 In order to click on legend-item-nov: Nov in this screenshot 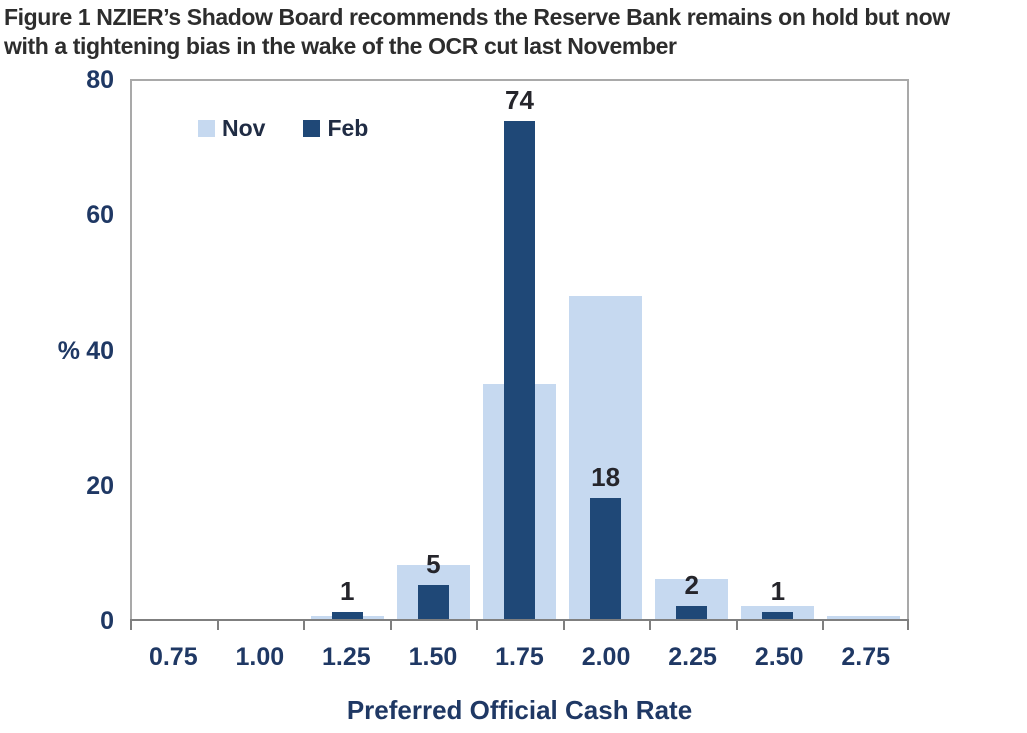, I will do `click(231, 128)`.